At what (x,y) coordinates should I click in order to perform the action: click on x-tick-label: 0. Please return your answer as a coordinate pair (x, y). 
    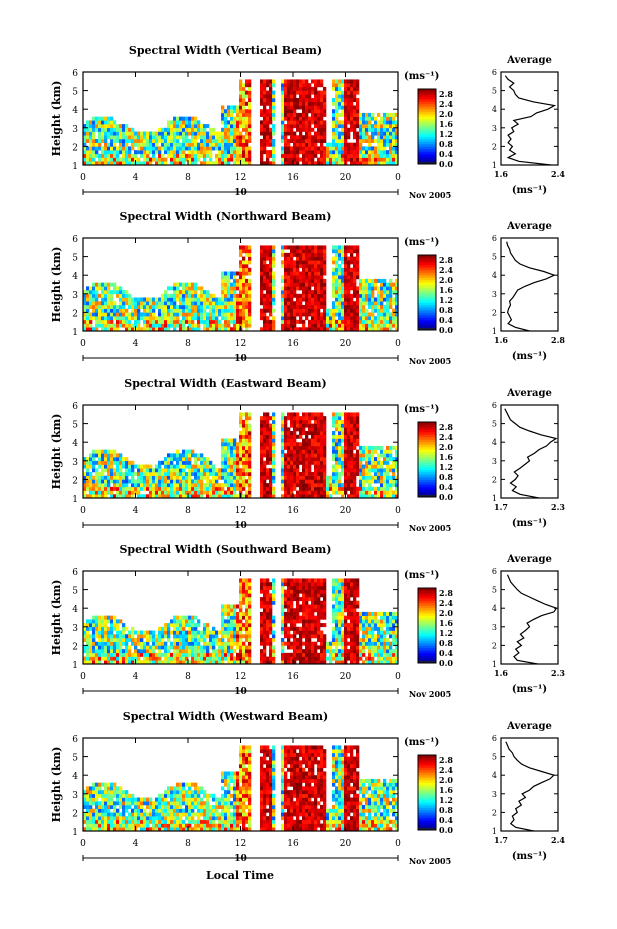
    Looking at the image, I should click on (398, 511).